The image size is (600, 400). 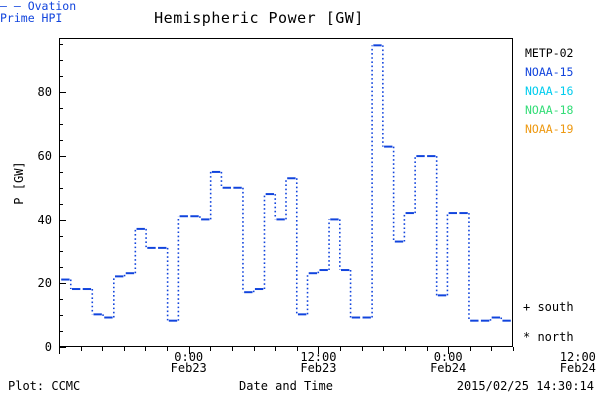 What do you see at coordinates (549, 72) in the screenshot?
I see `legend-item-noaa-15: NOAA-15` at bounding box center [549, 72].